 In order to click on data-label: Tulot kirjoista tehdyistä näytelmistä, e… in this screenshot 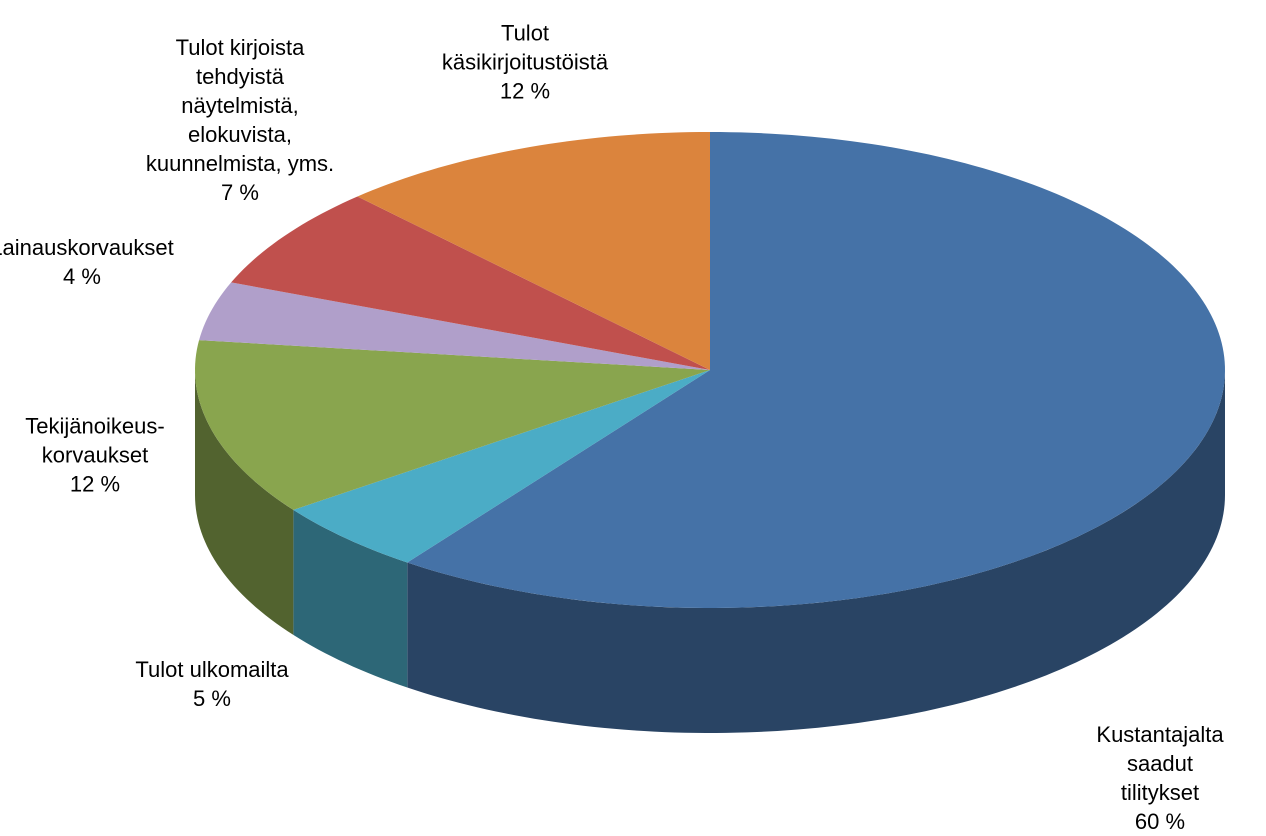, I will do `click(240, 120)`.